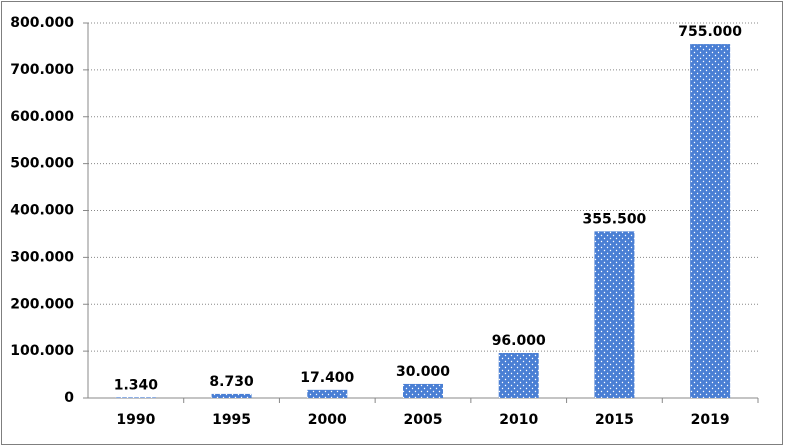 This screenshot has height=447, width=785. Describe the element at coordinates (519, 341) in the screenshot. I see `data-label: 96.000` at that location.